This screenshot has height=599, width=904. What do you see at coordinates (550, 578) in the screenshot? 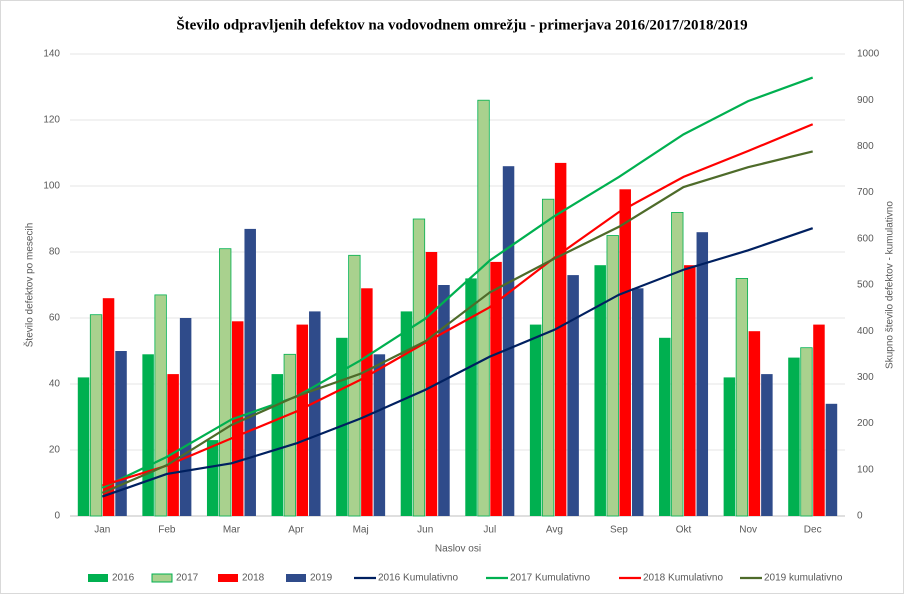
I see `legend-label: 2017 Kumulativno` at bounding box center [550, 578].